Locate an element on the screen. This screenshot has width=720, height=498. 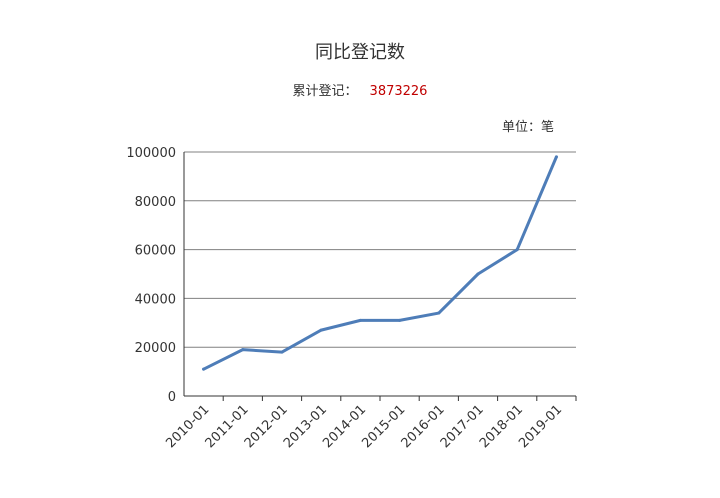
y-tick-label: 60000 is located at coordinates (155, 251).